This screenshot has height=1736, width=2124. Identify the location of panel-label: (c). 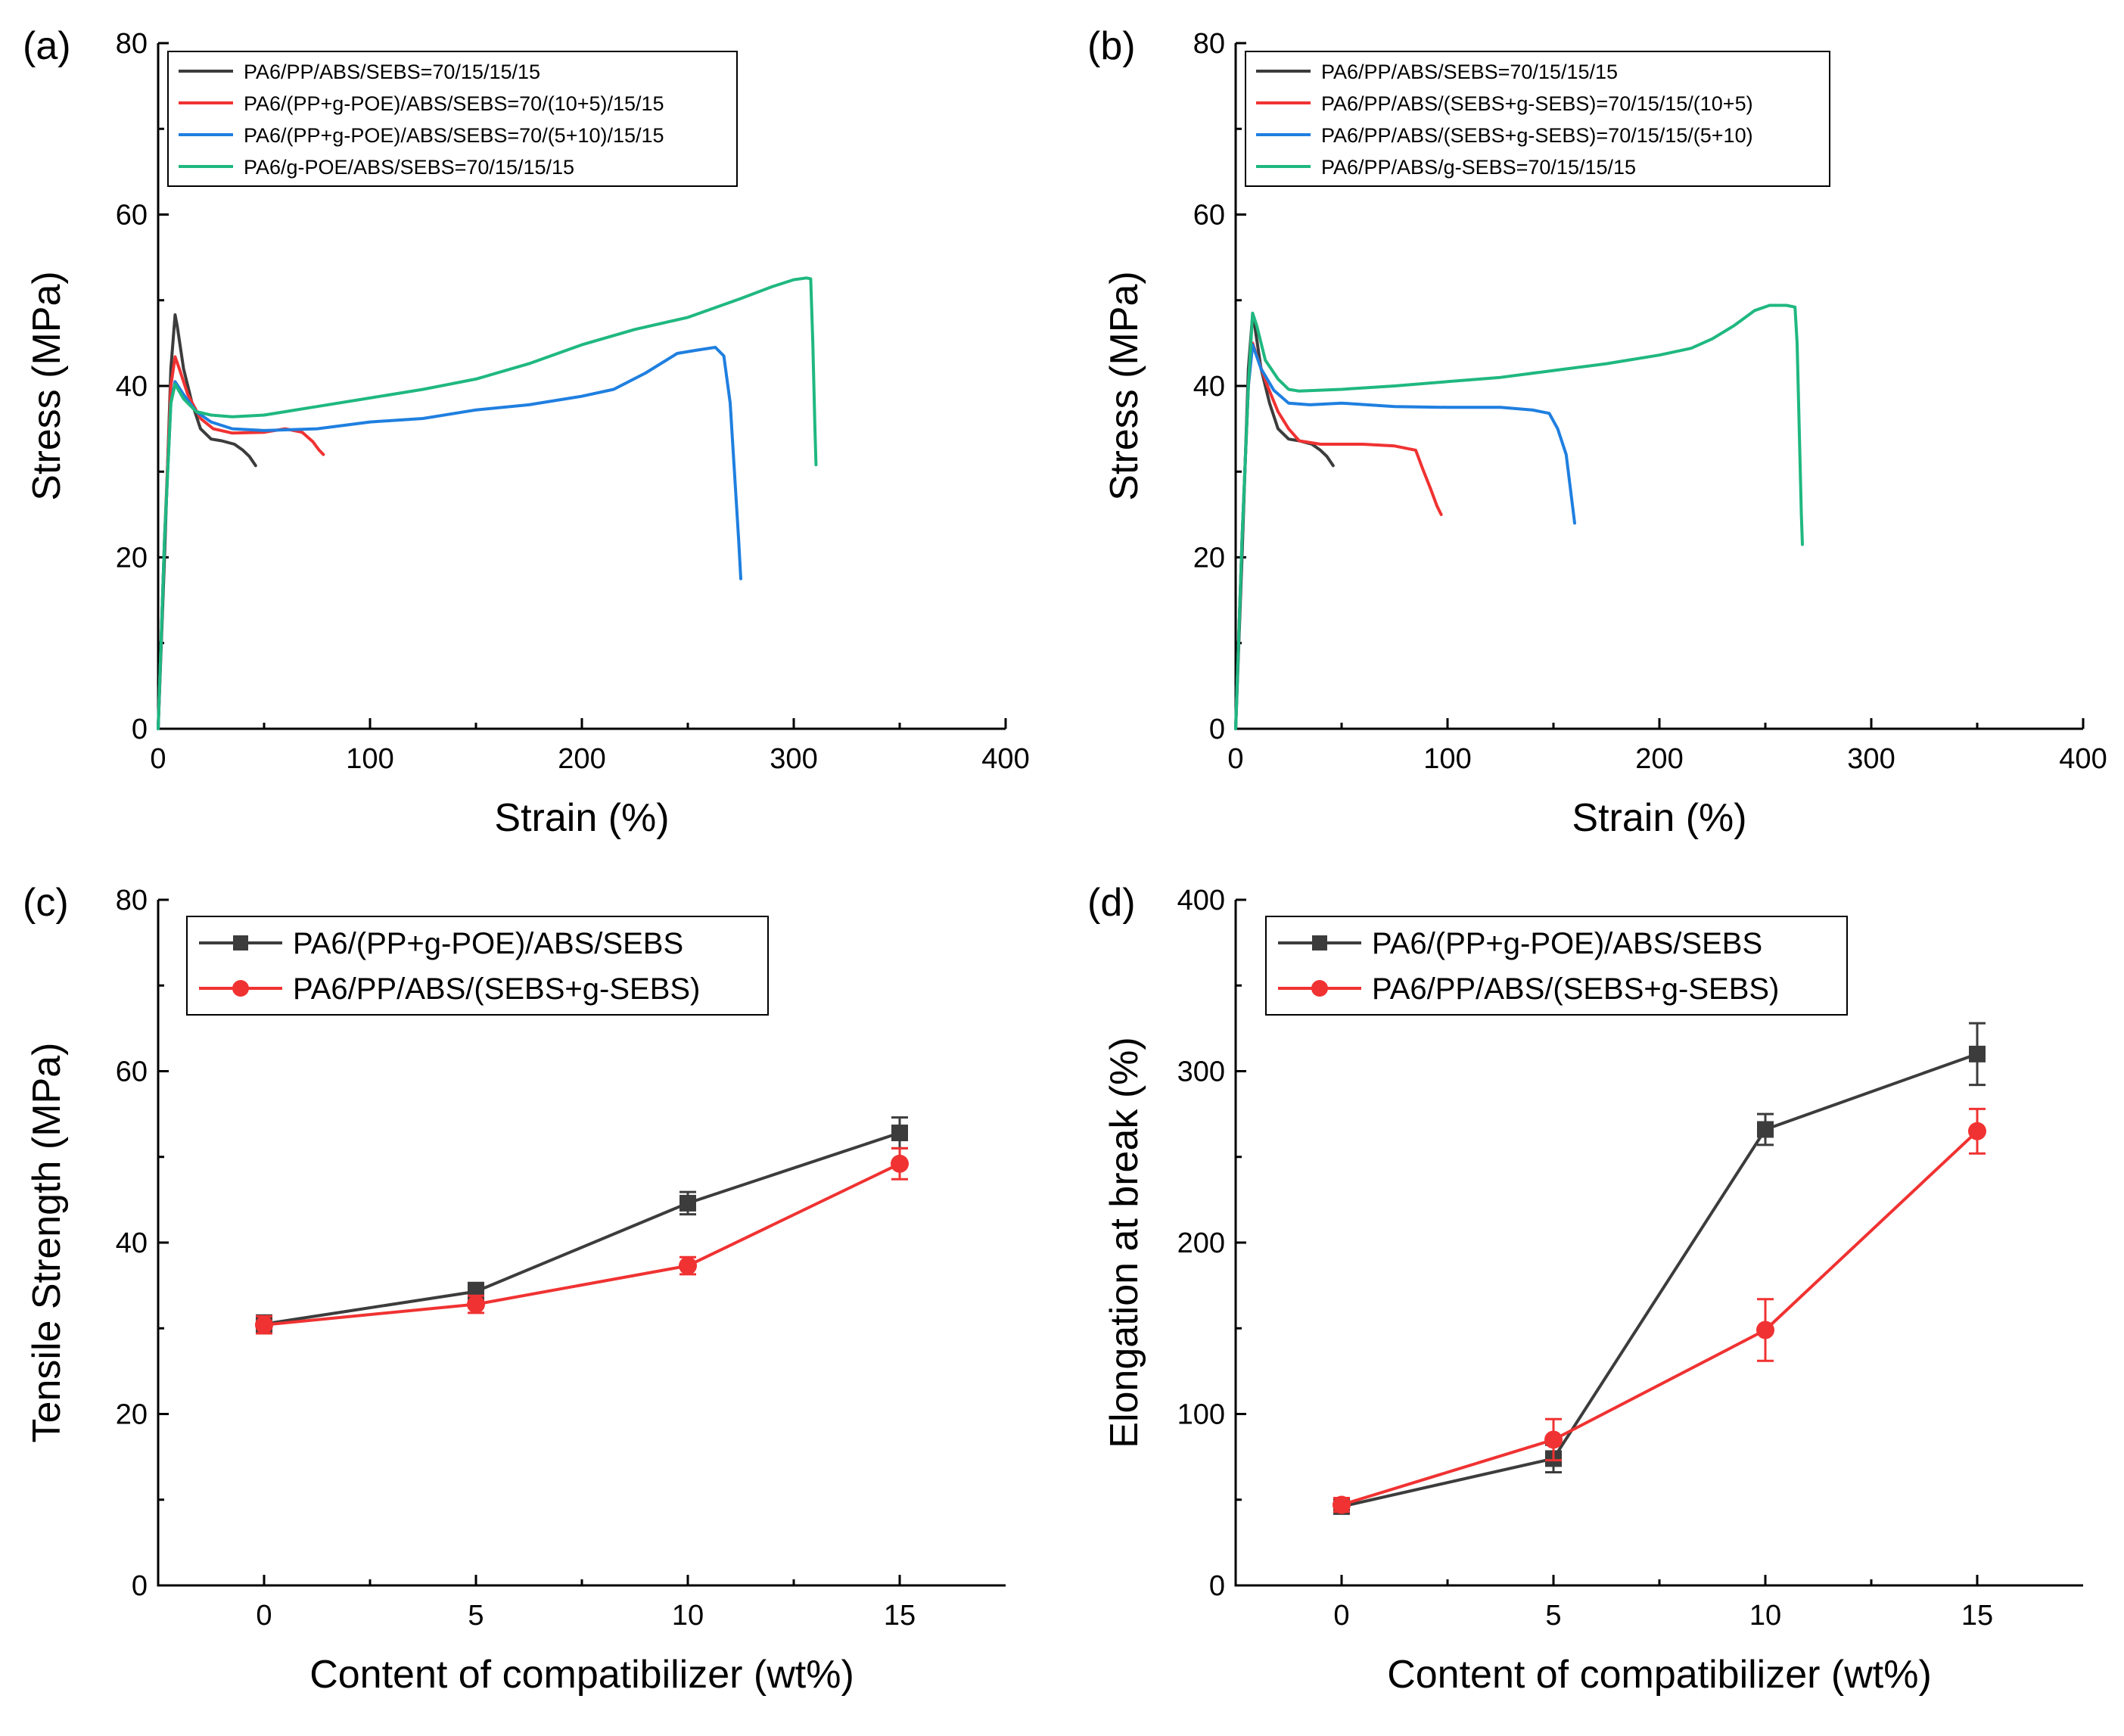
(46, 903).